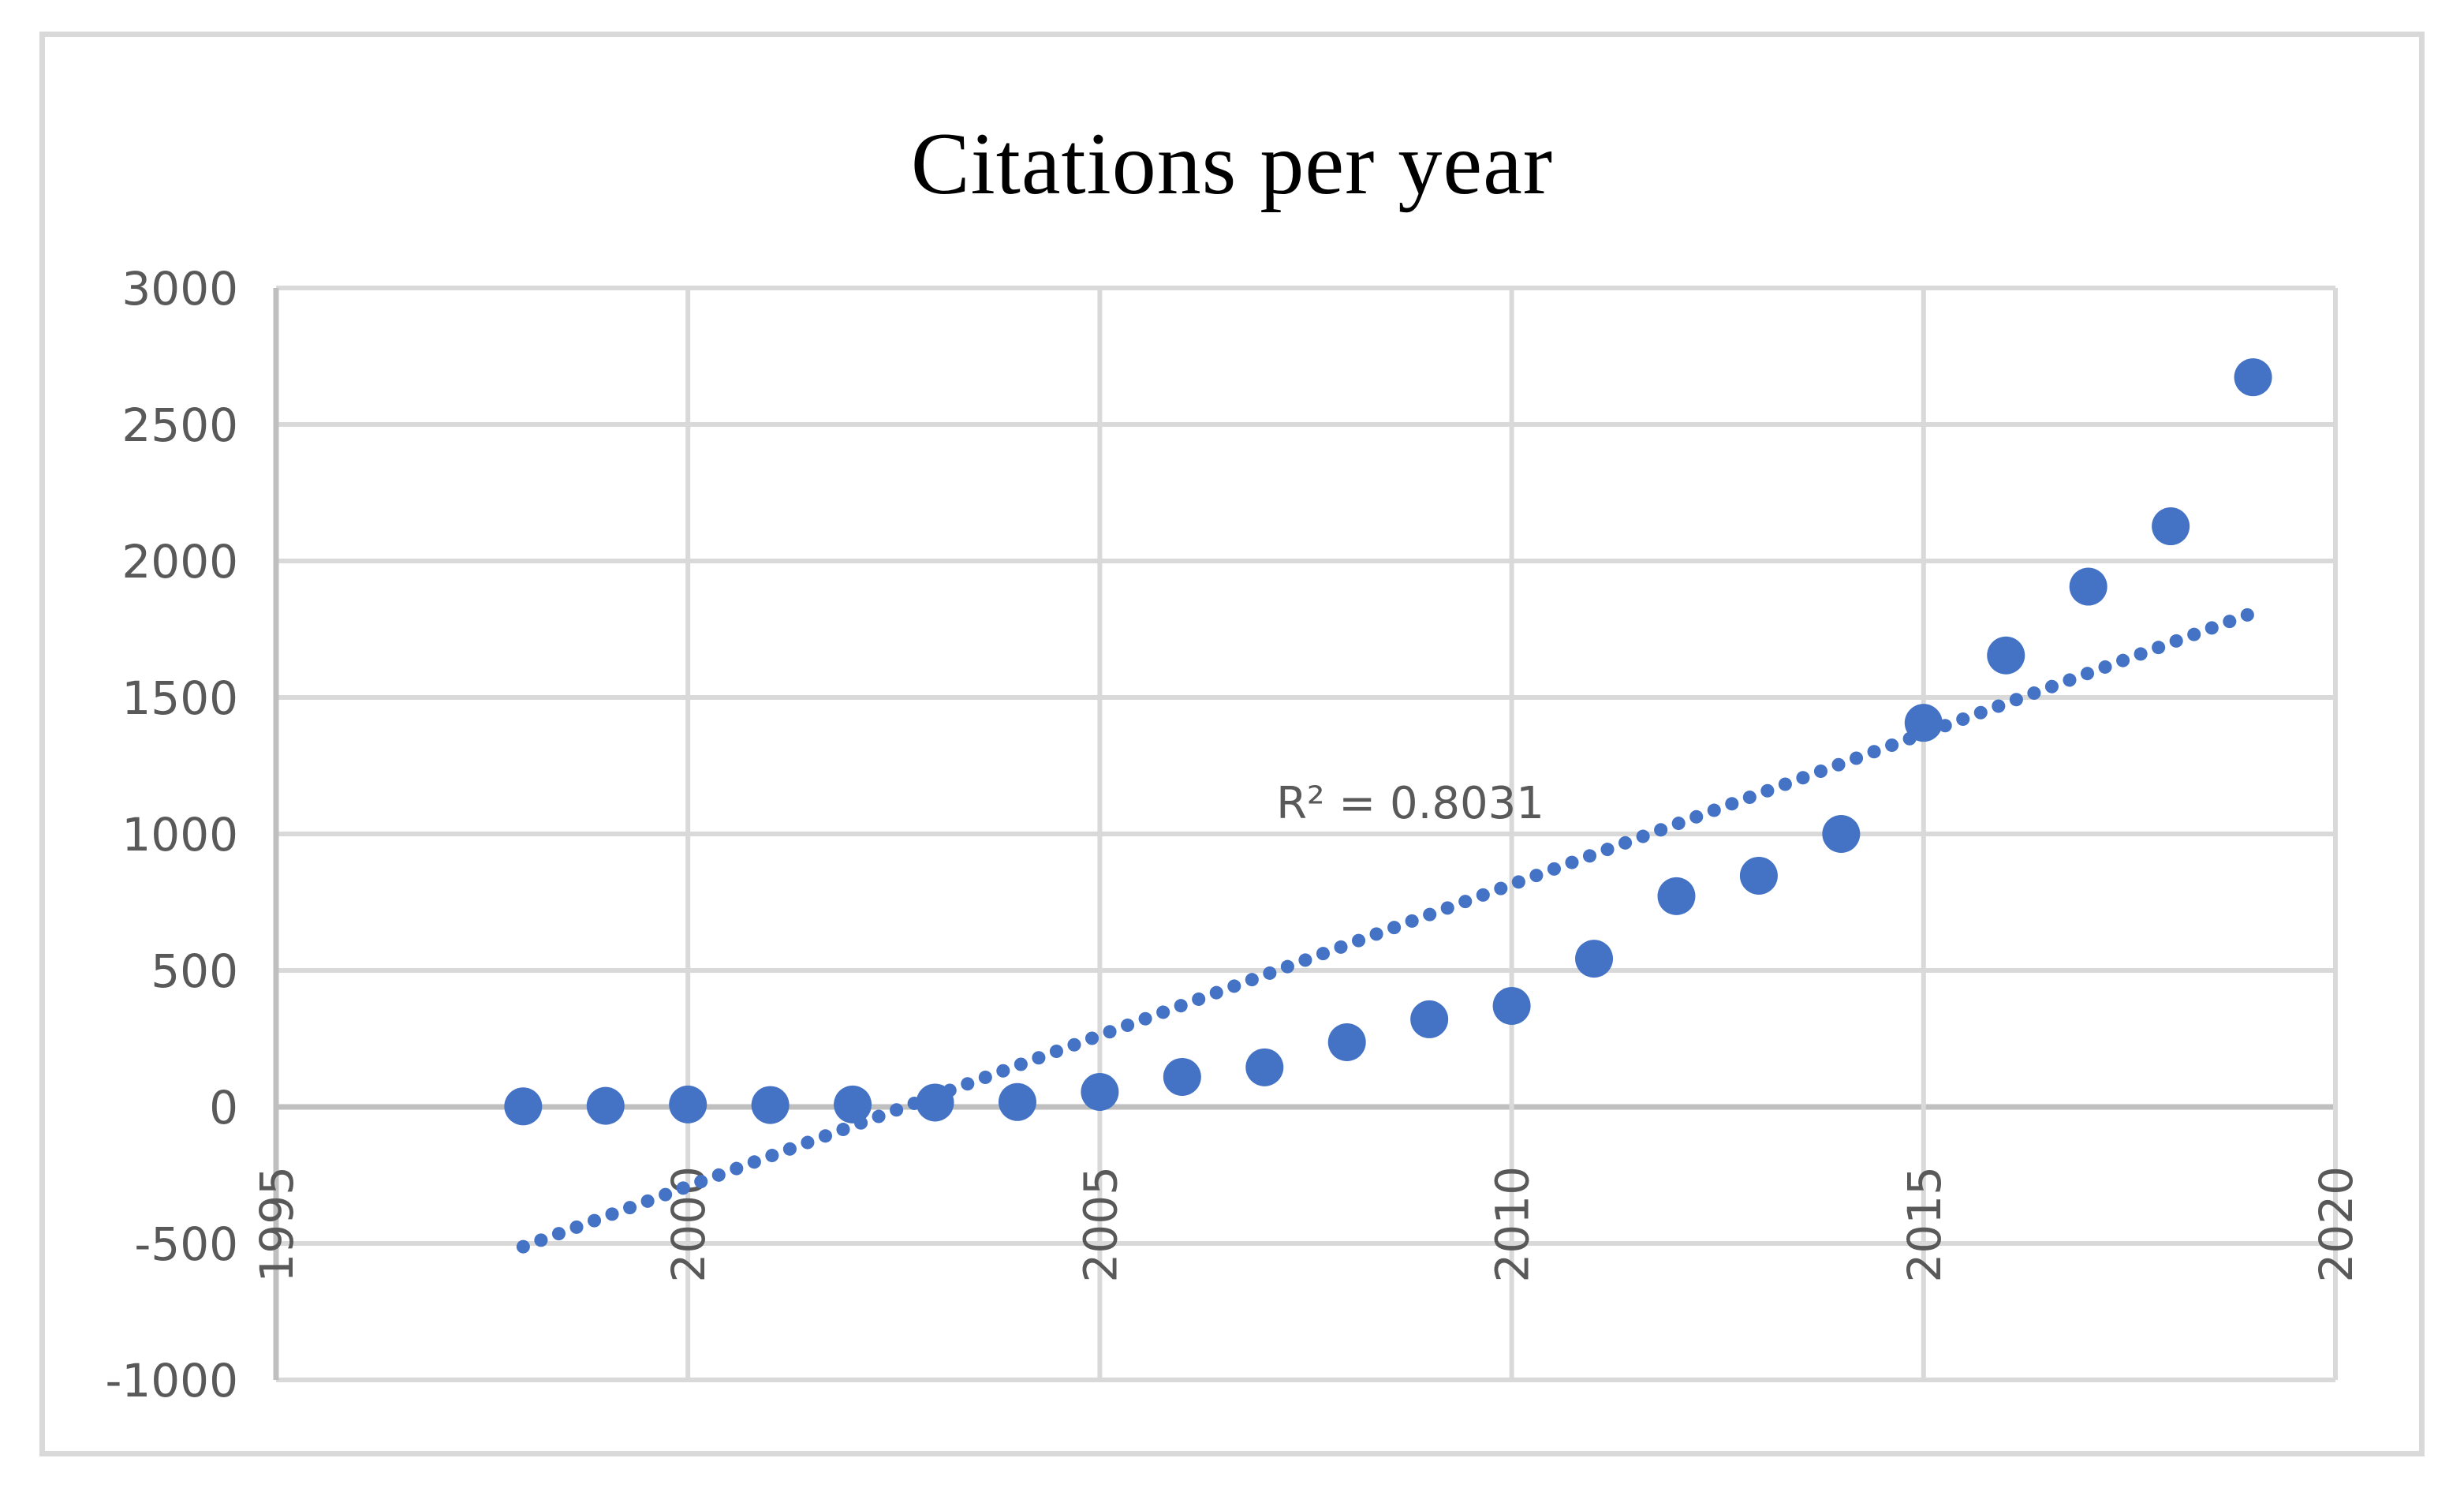  I want to click on data-point-2019, so click(2253, 378).